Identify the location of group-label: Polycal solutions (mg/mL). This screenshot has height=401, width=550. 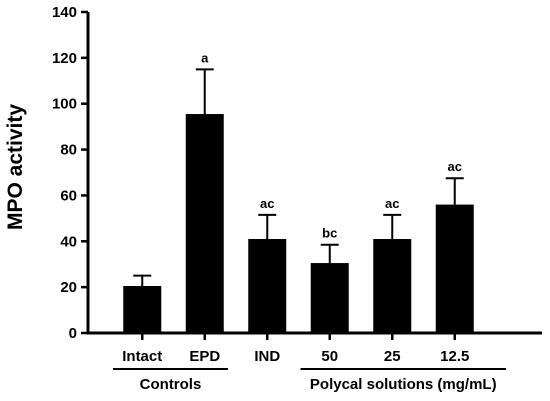
(403, 384).